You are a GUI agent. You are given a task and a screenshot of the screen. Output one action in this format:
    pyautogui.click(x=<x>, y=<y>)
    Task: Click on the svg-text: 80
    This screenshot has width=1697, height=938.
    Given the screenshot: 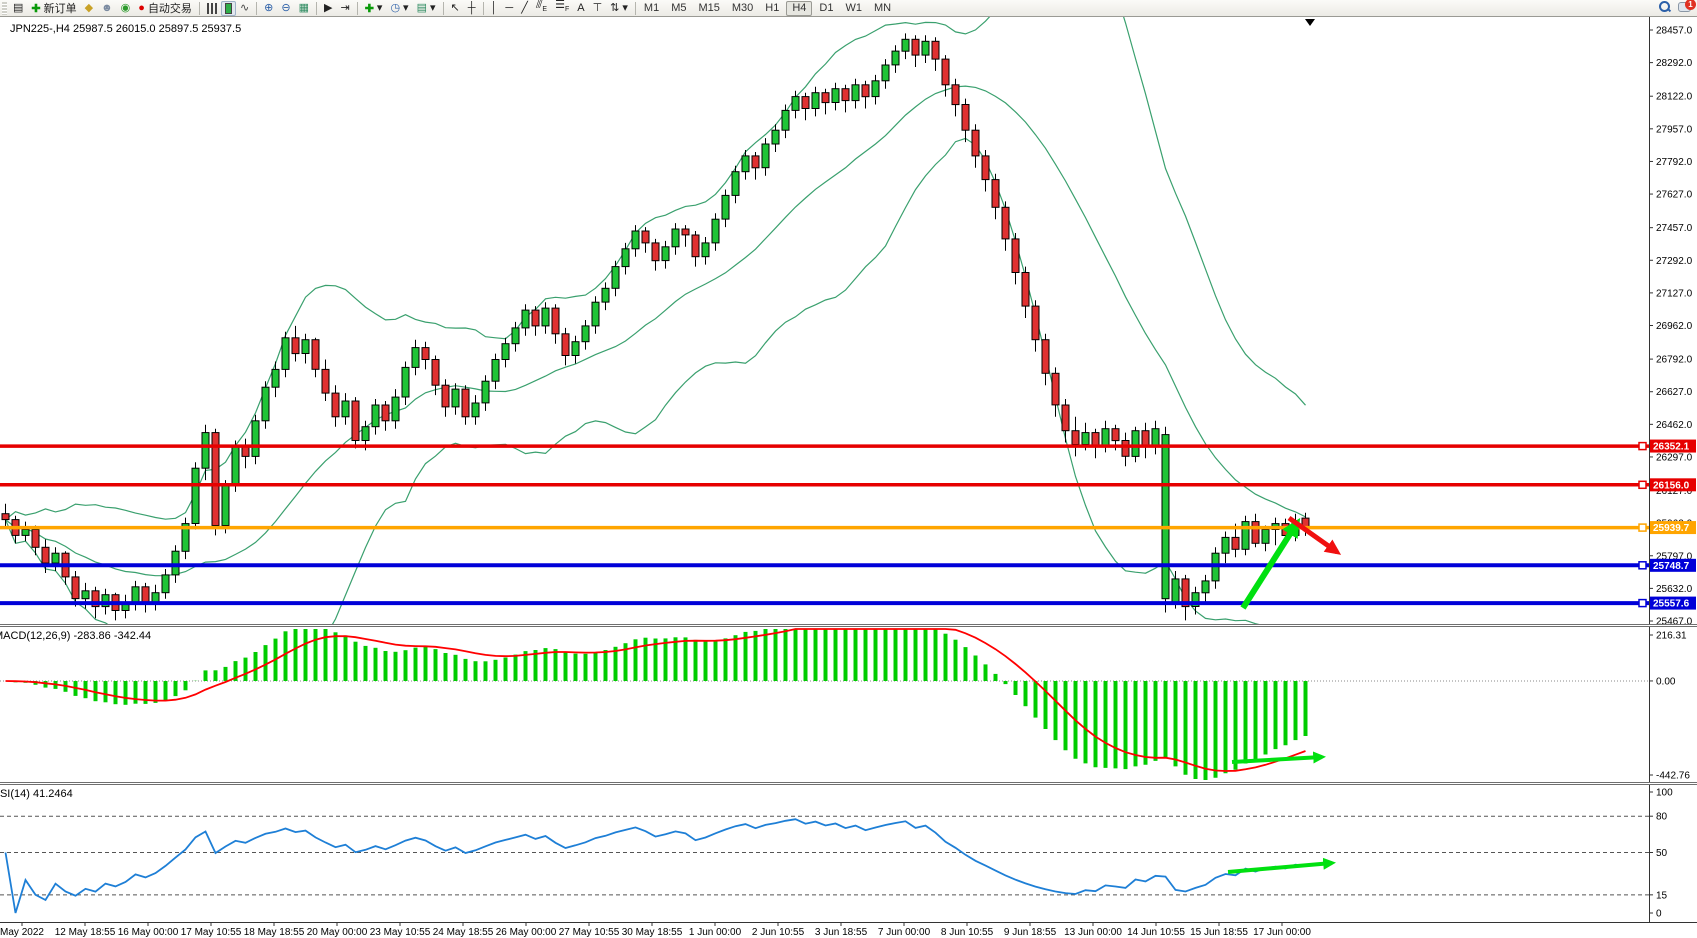 What is the action you would take?
    pyautogui.click(x=1662, y=817)
    